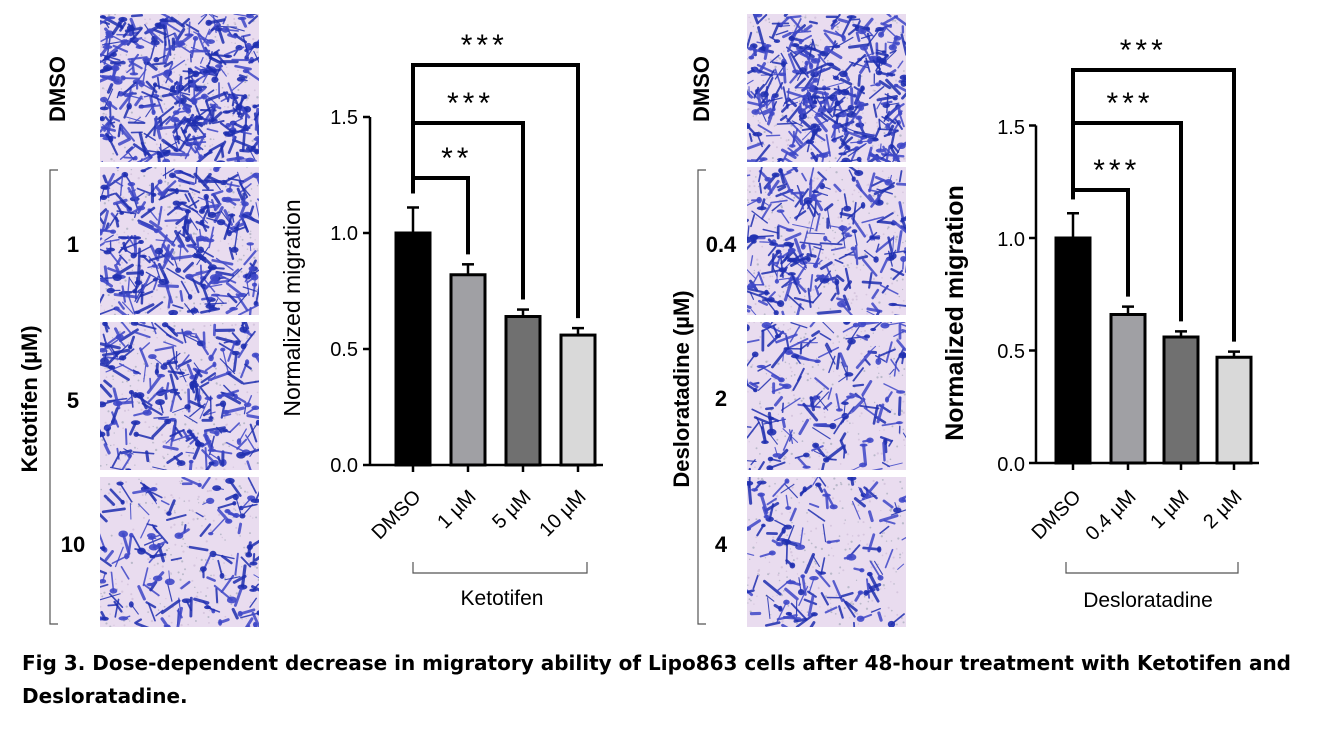  What do you see at coordinates (1011, 296) in the screenshot?
I see `desloratadine-ticks: 0.0 0.5 1.0 1.5` at bounding box center [1011, 296].